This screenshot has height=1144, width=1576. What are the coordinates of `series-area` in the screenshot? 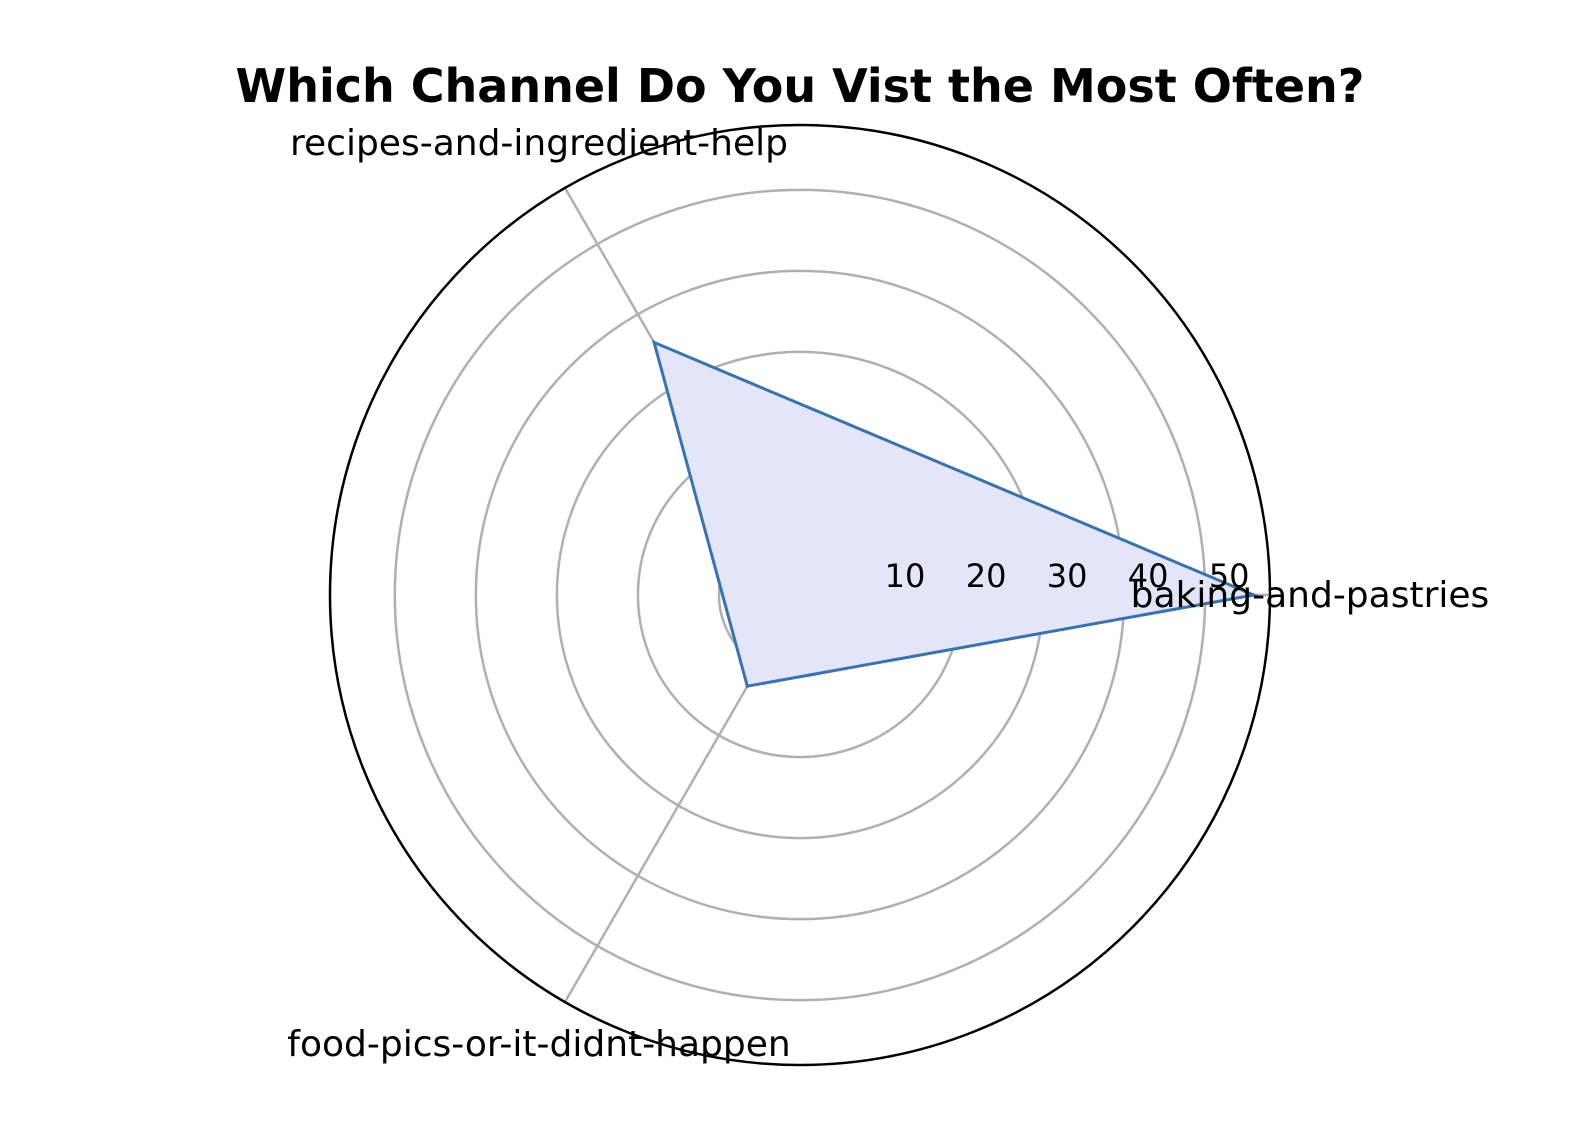 It's located at (954, 514).